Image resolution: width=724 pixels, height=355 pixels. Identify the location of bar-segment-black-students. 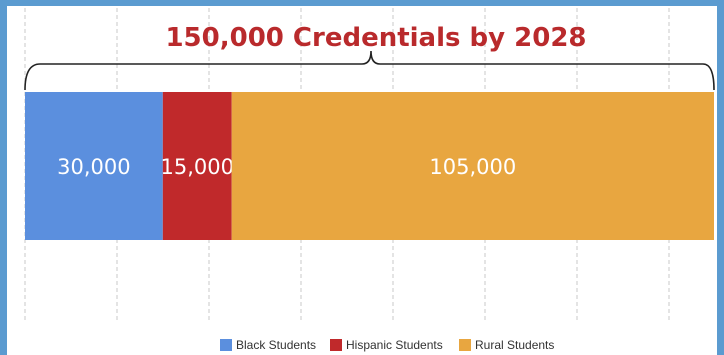
(94, 166).